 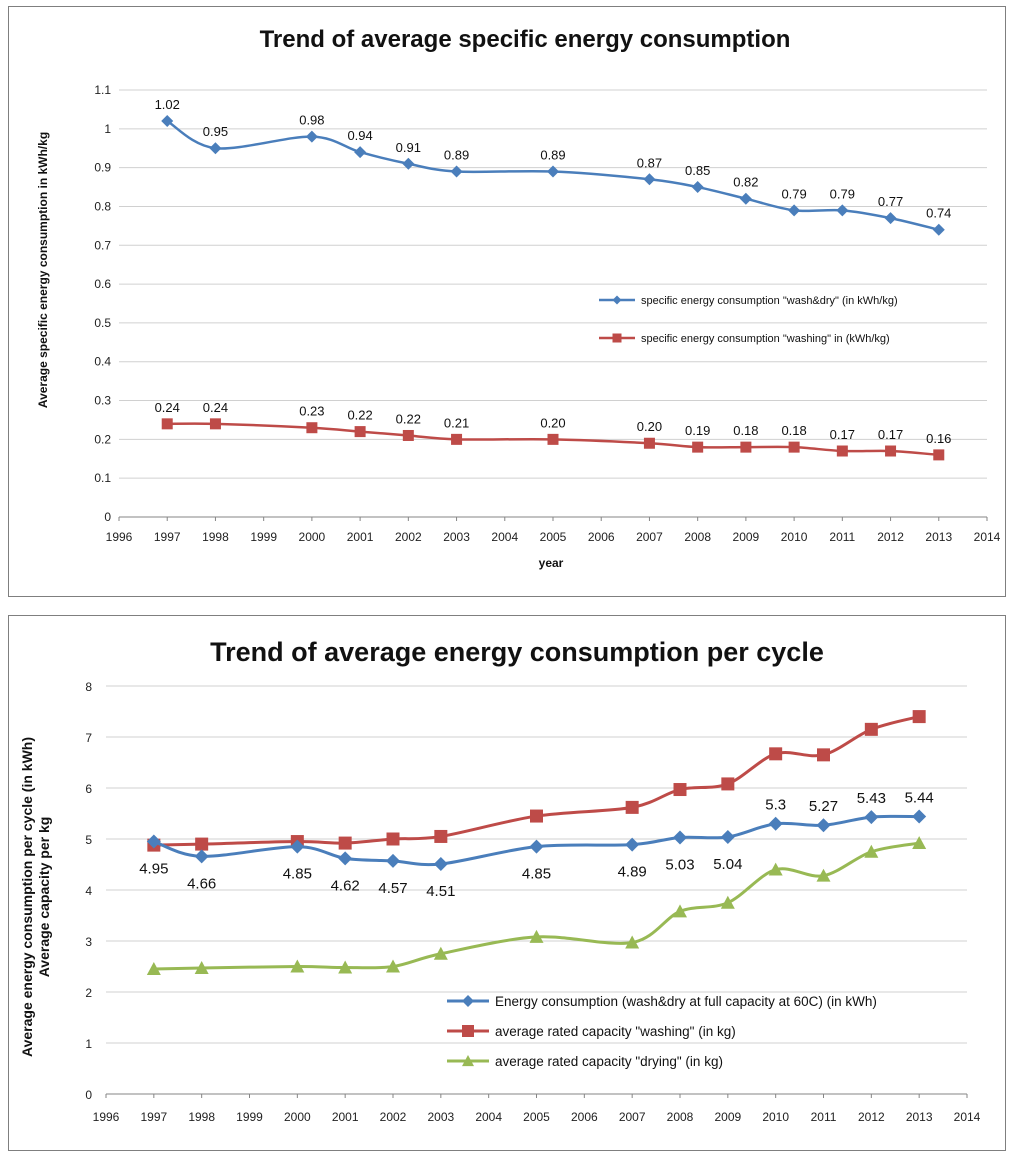 I want to click on data-label: 5.27, so click(x=823, y=806).